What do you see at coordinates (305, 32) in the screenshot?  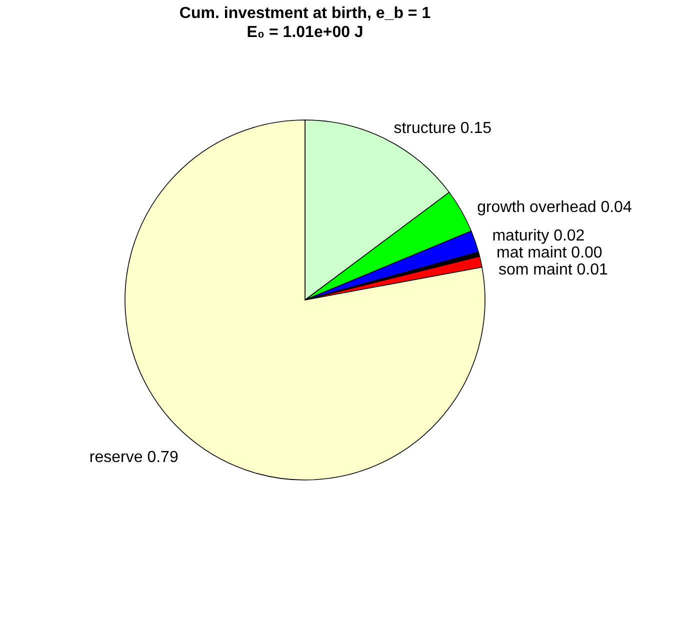 I see `chart-subtitle: E₀ = 1.01e+00 J` at bounding box center [305, 32].